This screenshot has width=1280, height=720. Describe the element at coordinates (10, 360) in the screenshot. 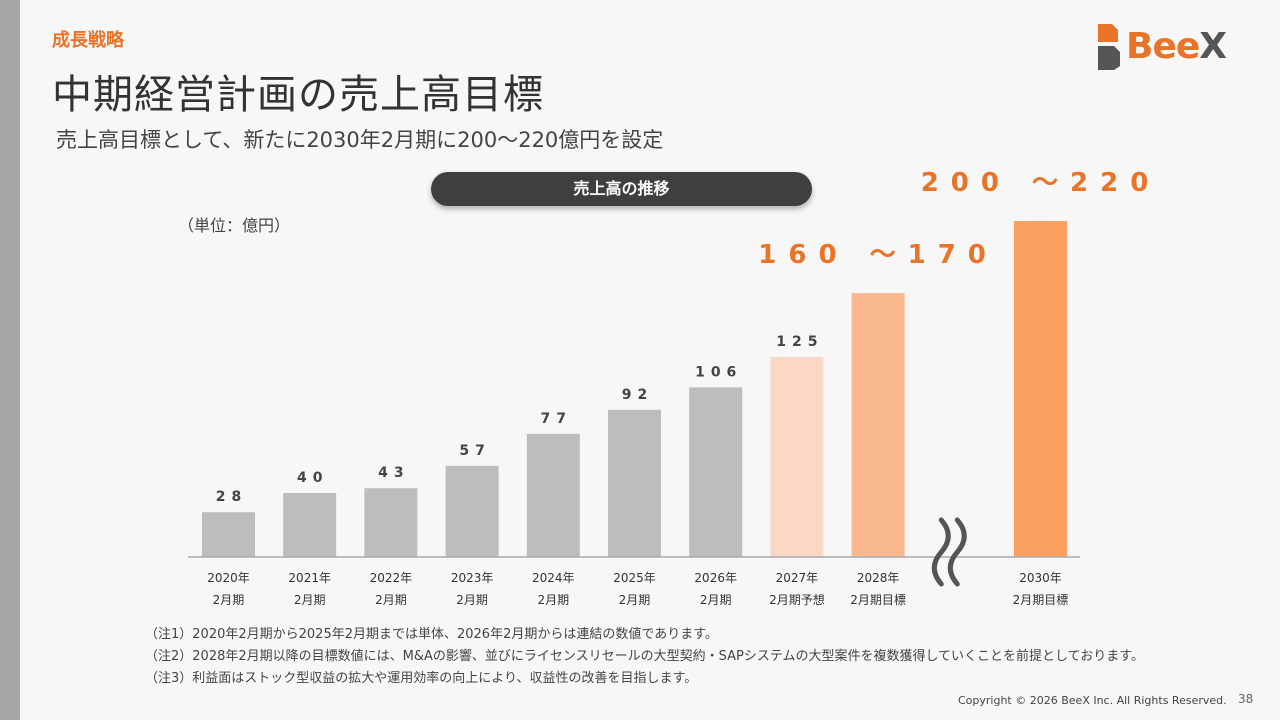

I see `left-accent-bar` at that location.